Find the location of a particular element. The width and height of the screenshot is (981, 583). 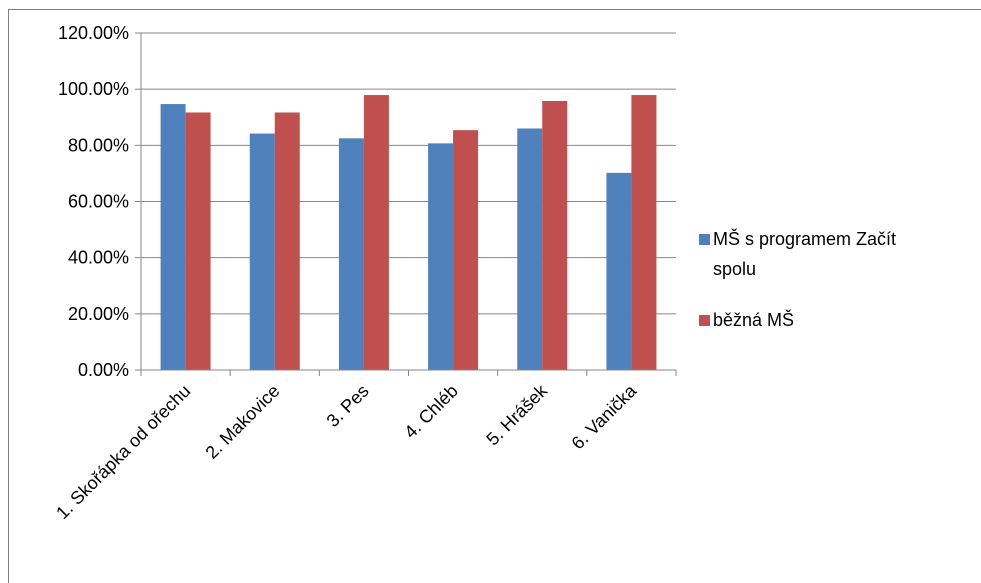

y-tick-label: 20.00% is located at coordinates (98, 314).